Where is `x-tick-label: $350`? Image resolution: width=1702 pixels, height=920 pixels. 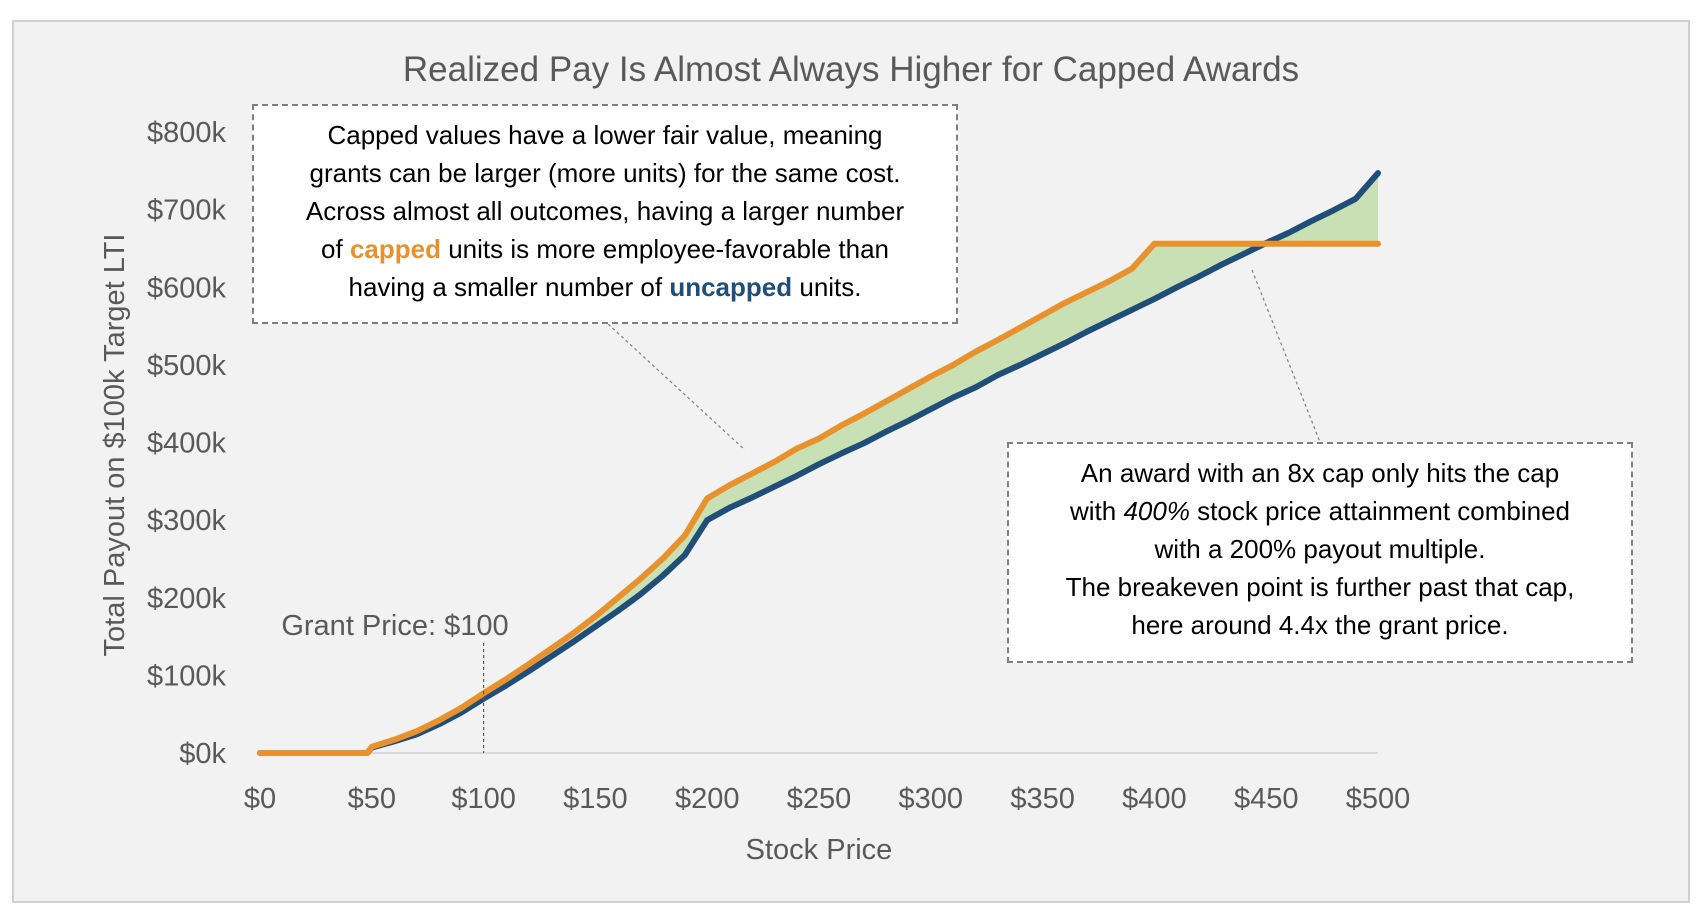 x-tick-label: $350 is located at coordinates (1042, 799).